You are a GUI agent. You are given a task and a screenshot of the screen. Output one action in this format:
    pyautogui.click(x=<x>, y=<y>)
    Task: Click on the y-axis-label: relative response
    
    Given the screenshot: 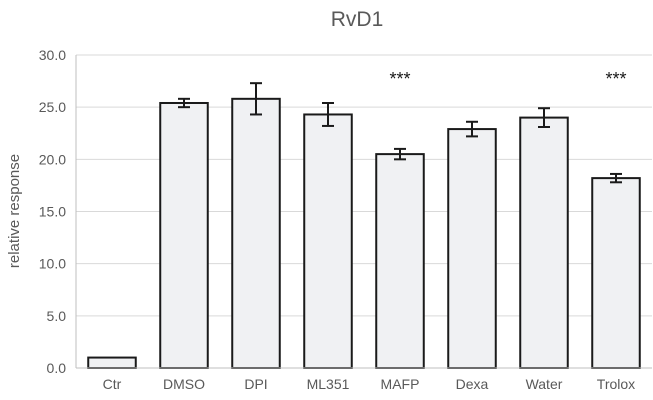 What is the action you would take?
    pyautogui.click(x=14, y=211)
    